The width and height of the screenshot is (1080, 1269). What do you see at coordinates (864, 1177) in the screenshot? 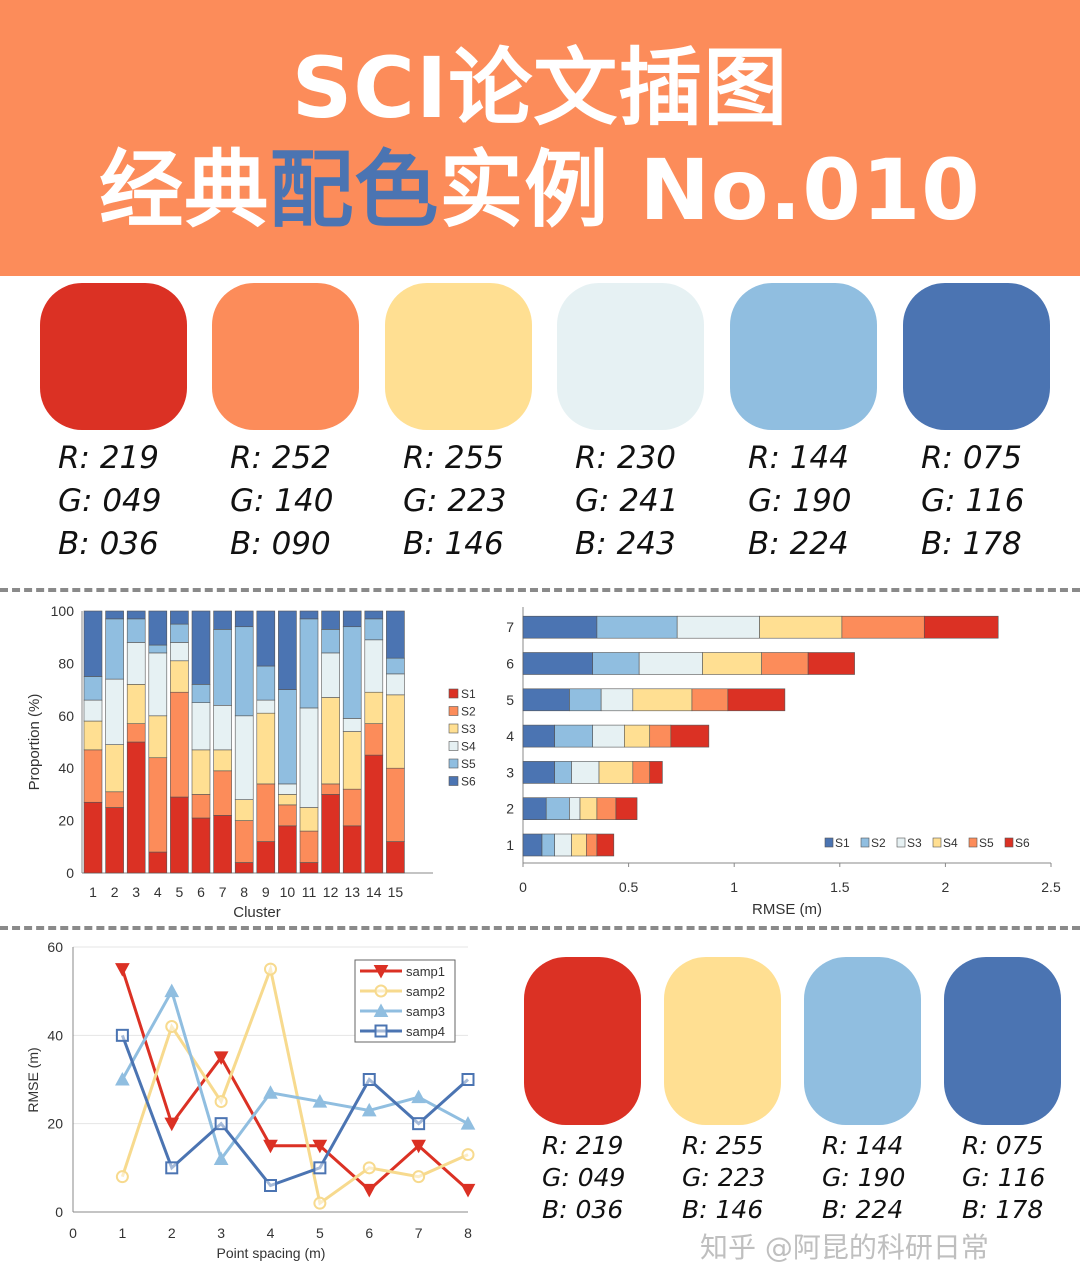
I see `rgb-g: G: 190` at bounding box center [864, 1177].